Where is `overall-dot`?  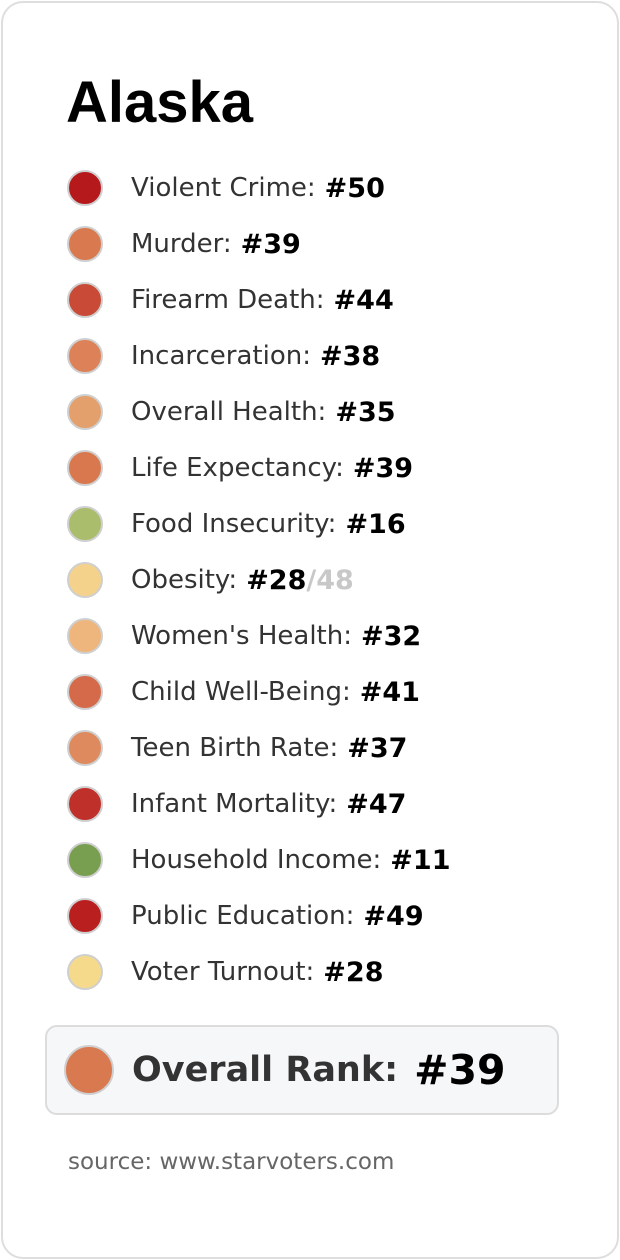
overall-dot is located at coordinates (89, 1070).